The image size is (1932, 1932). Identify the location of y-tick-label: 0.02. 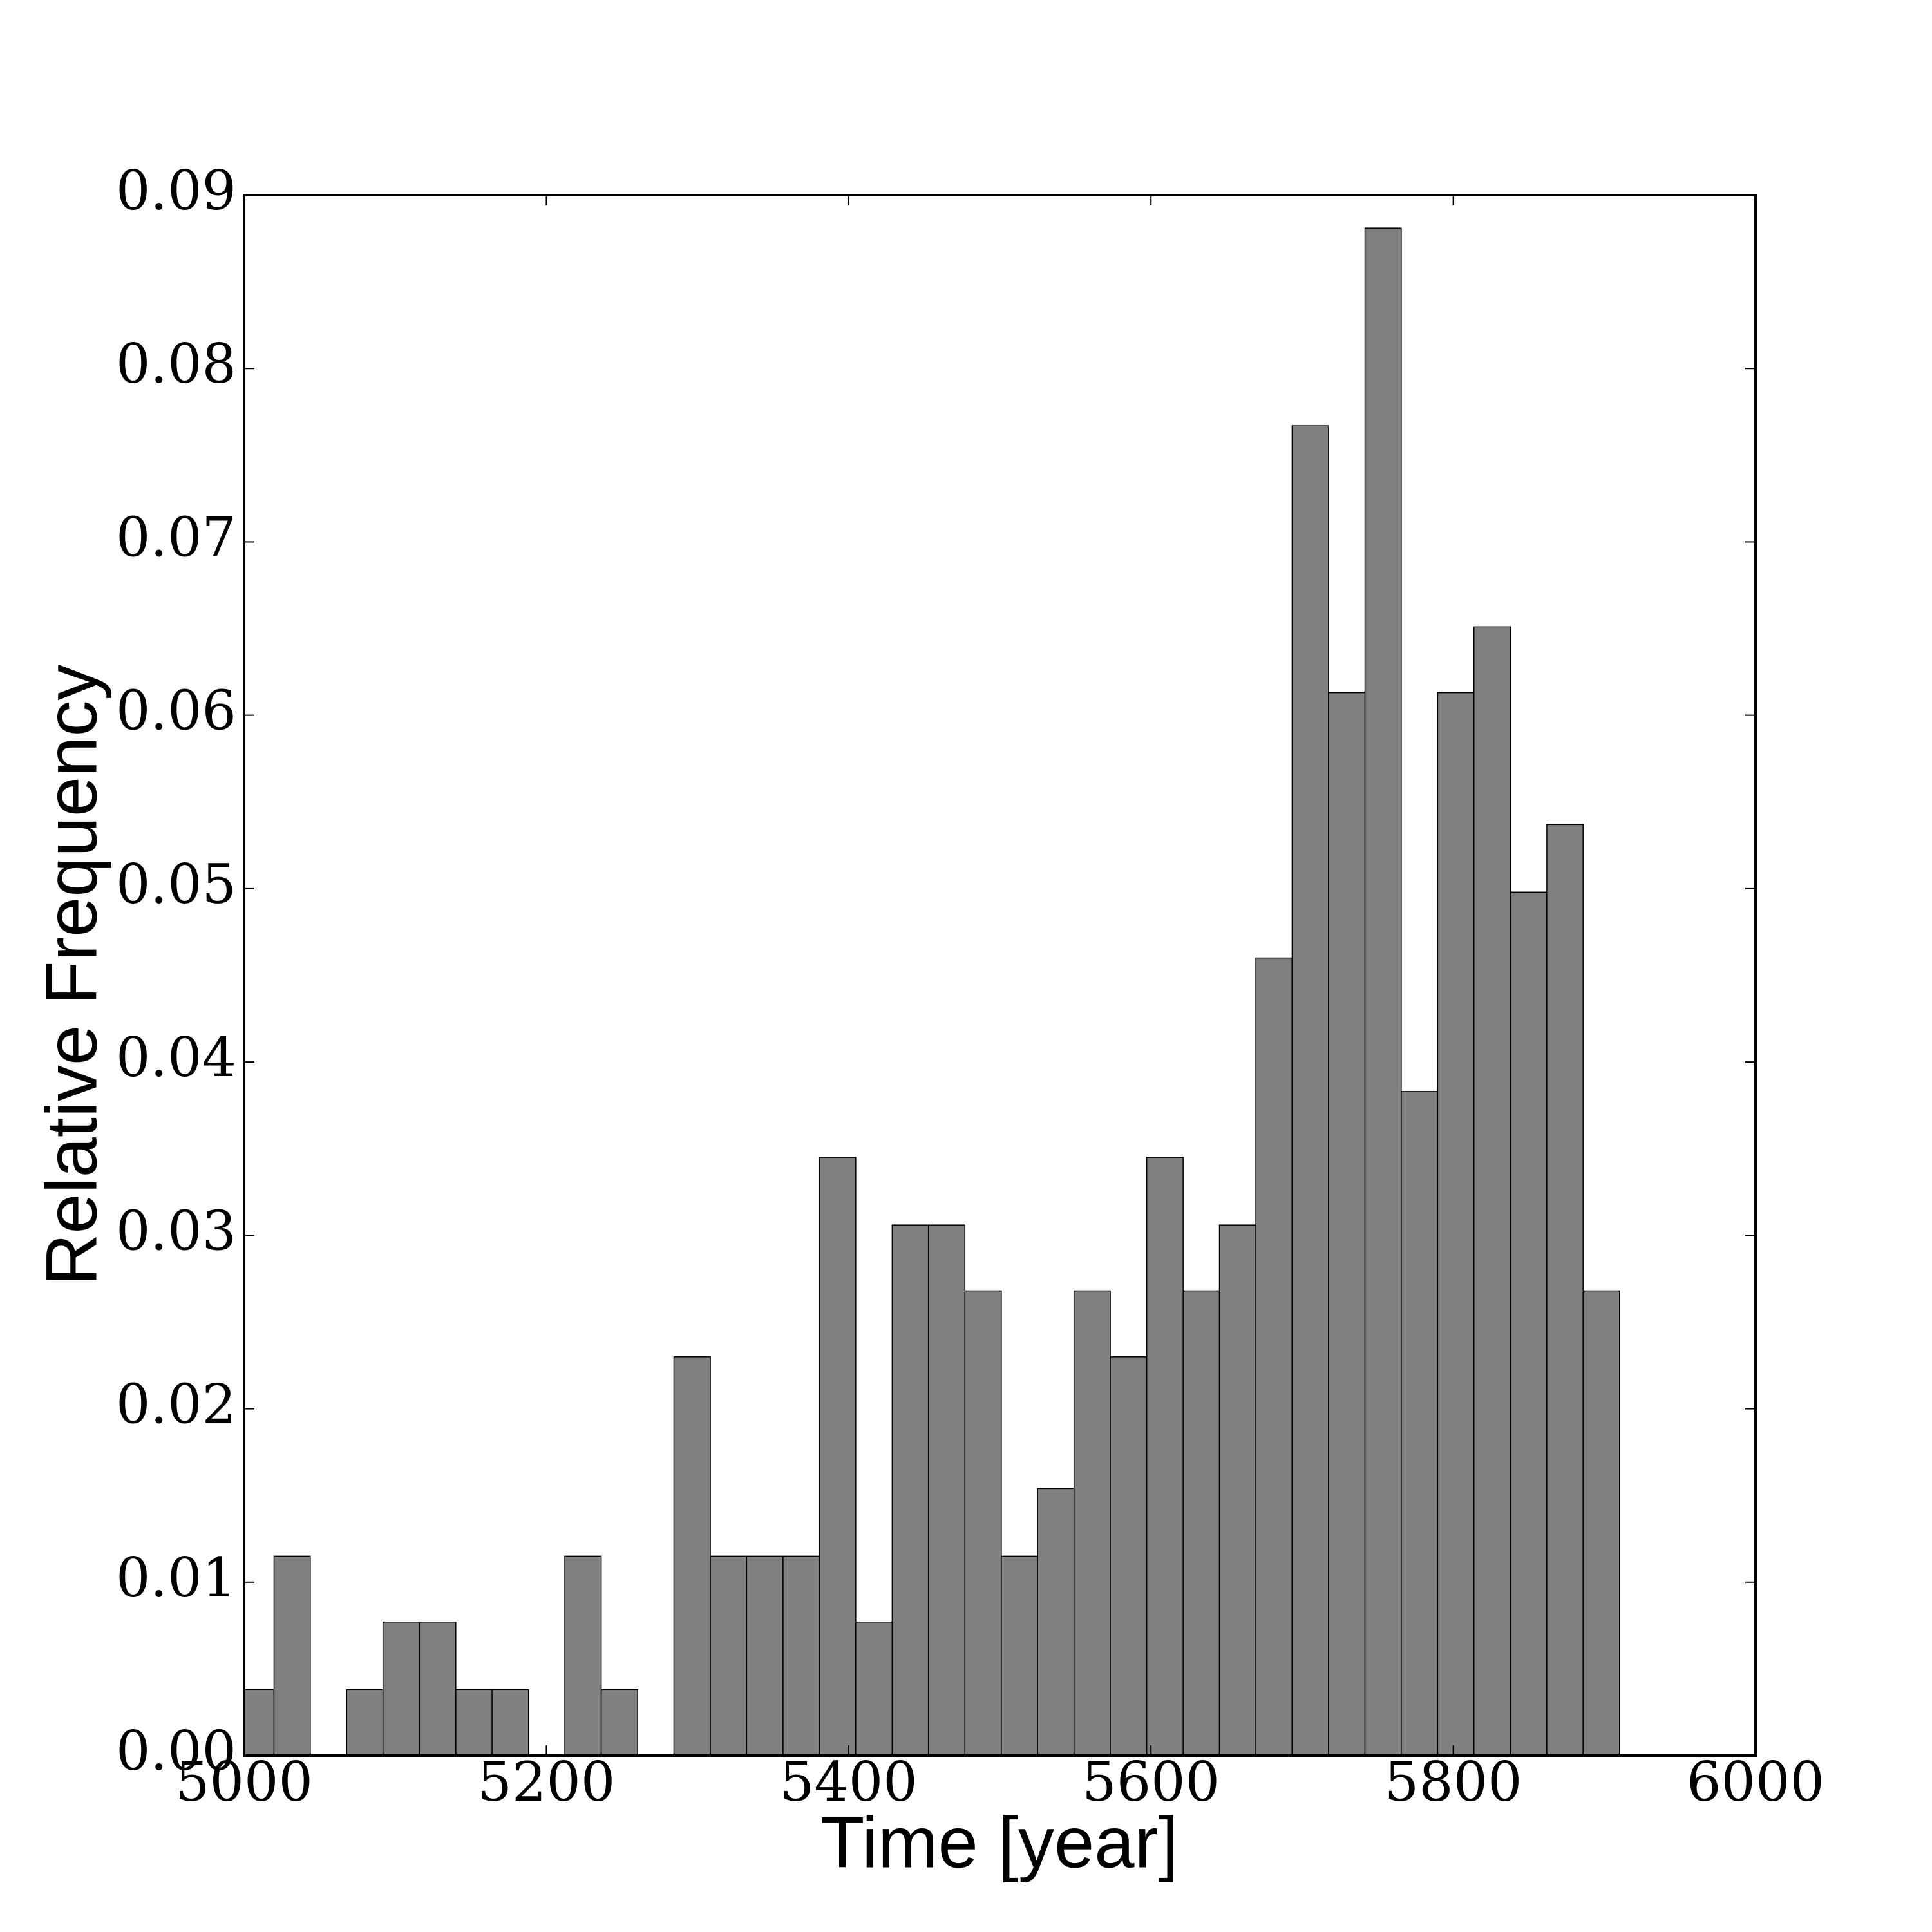
(176, 1405).